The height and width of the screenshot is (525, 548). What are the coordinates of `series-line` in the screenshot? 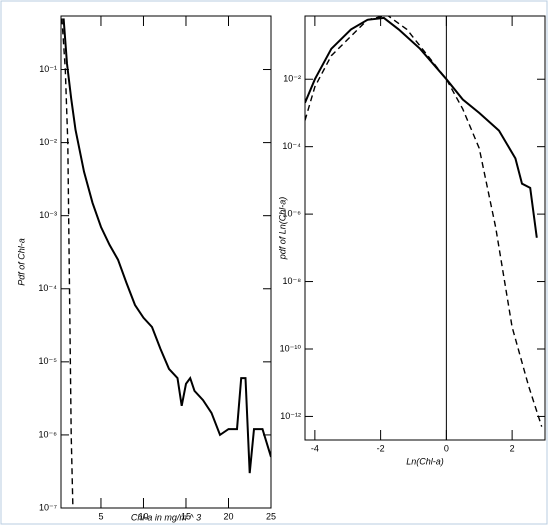 It's located at (67, 263).